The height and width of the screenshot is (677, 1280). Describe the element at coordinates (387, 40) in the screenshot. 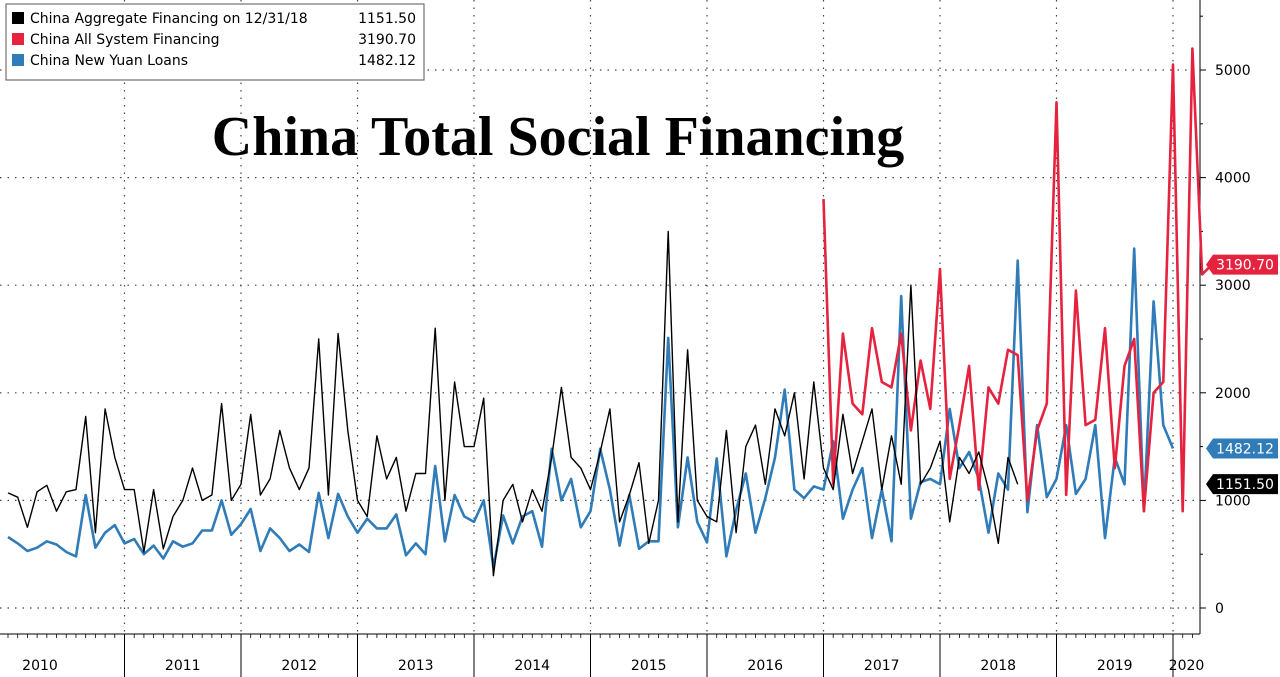

I see `legend-last-value: 3190.70` at that location.